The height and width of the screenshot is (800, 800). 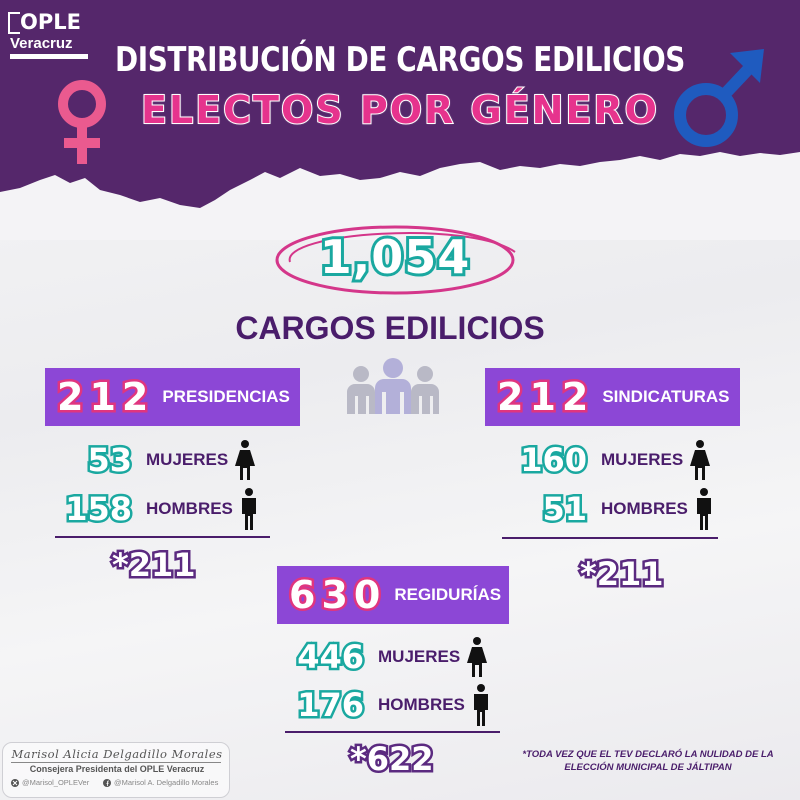 What do you see at coordinates (390, 328) in the screenshot?
I see `total-label: CARGOS EDILICIOS` at bounding box center [390, 328].